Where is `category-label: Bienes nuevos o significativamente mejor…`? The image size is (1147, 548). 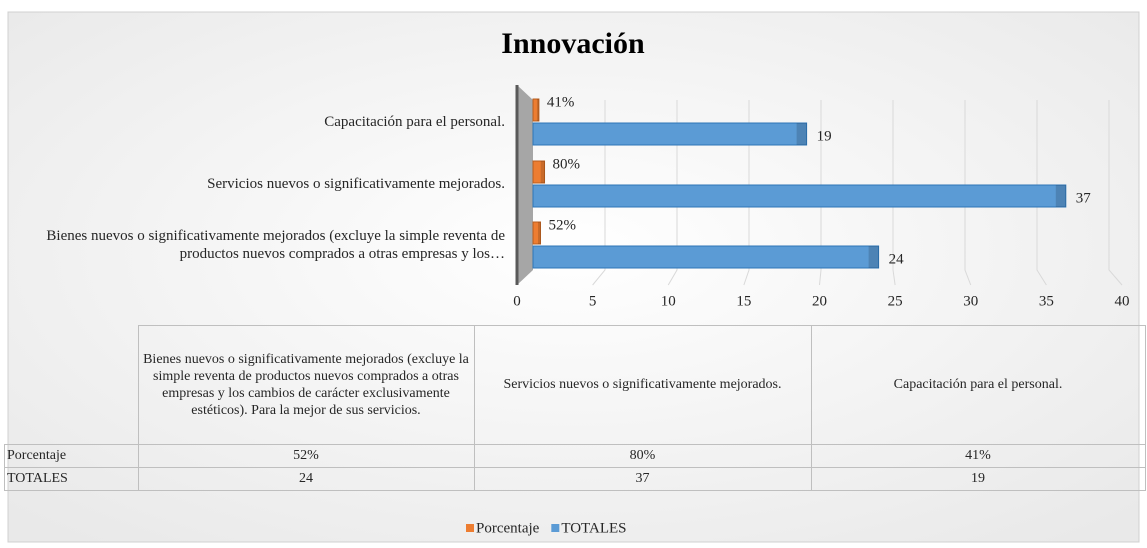
category-label: Bienes nuevos o significativamente mejor… is located at coordinates (275, 245).